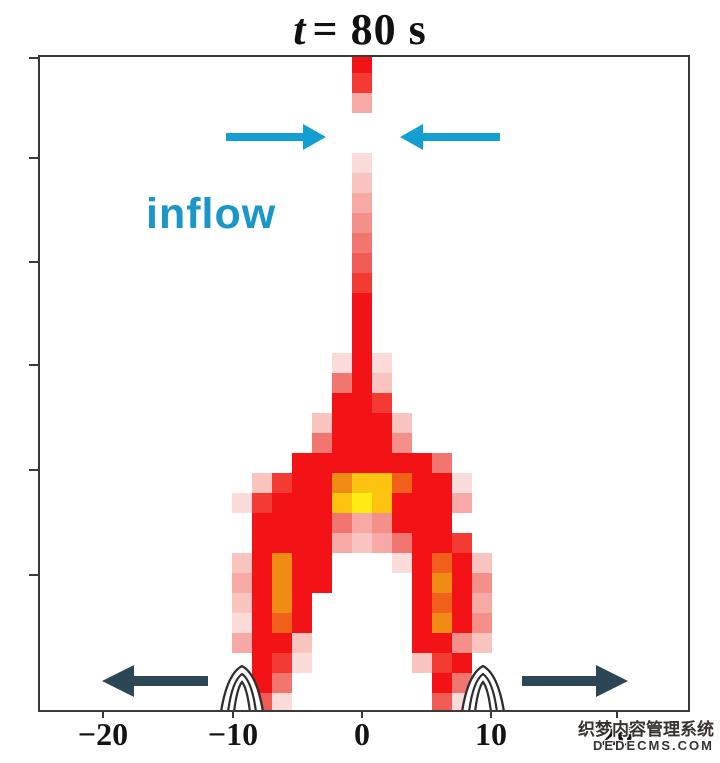 This screenshot has height=763, width=720. Describe the element at coordinates (155, 681) in the screenshot. I see `outflow-arrow-left` at that location.